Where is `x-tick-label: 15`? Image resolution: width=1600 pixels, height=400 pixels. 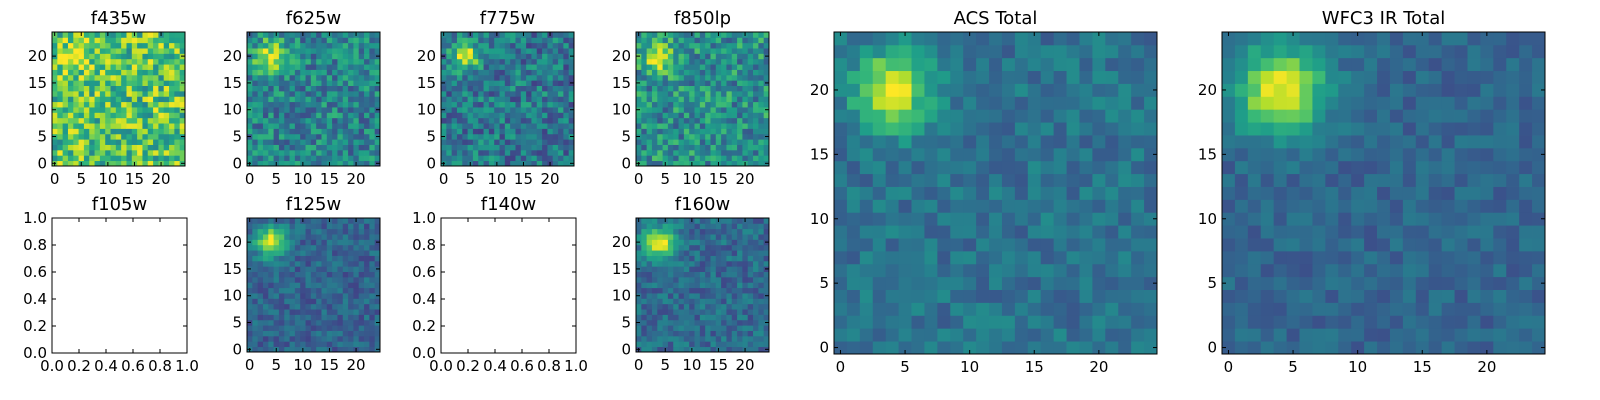 x-tick-label: 15 is located at coordinates (134, 179).